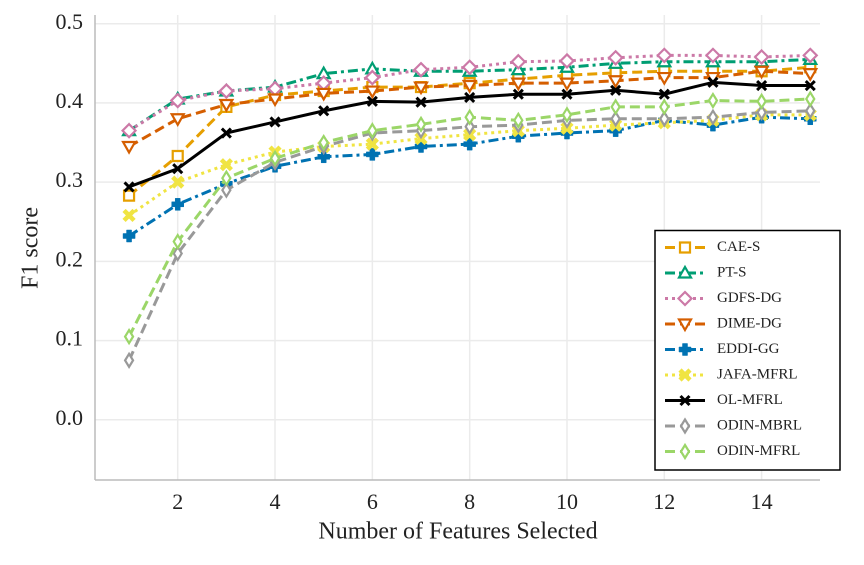 The image size is (864, 565). I want to click on x-tick-label: 8, so click(469, 501).